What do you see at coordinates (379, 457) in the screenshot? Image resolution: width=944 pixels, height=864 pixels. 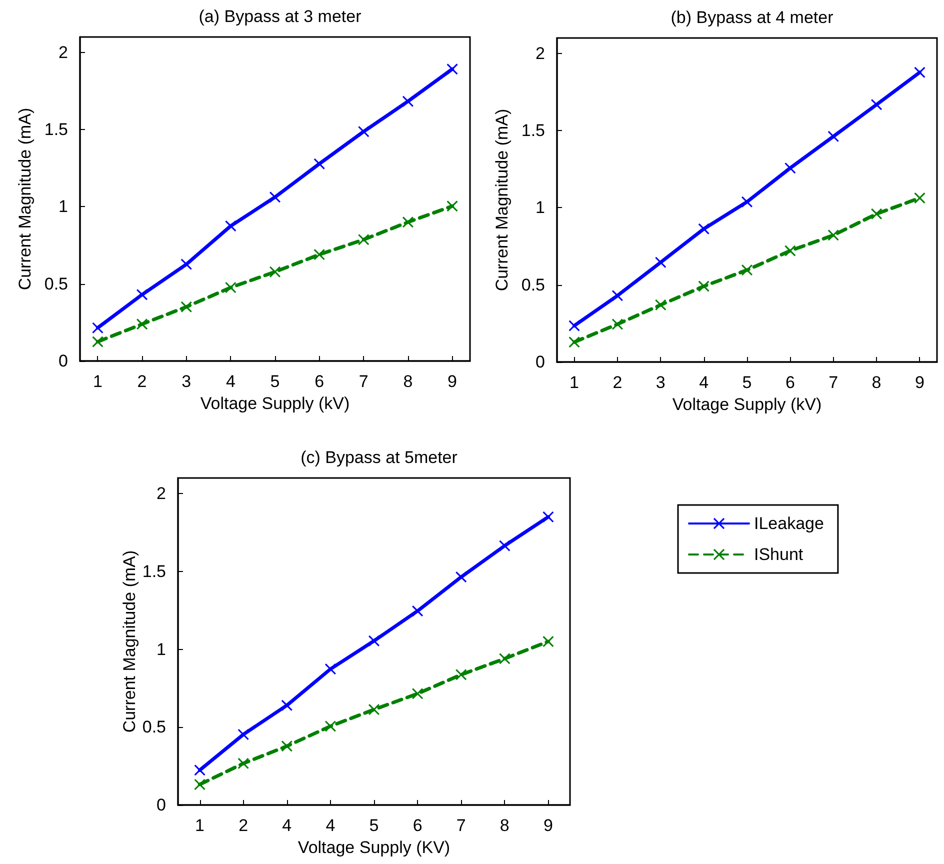 I see `chart-title: (c) Bypass at 5meter` at bounding box center [379, 457].